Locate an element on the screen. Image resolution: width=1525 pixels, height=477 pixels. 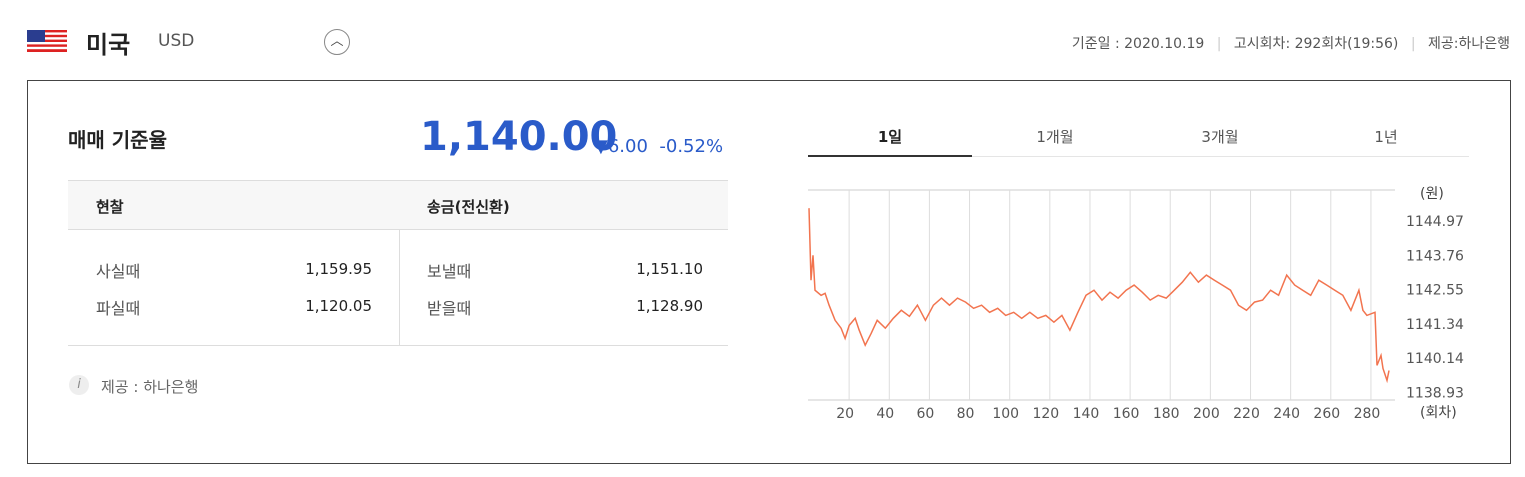
cell: 1,120.05 is located at coordinates (338, 306).